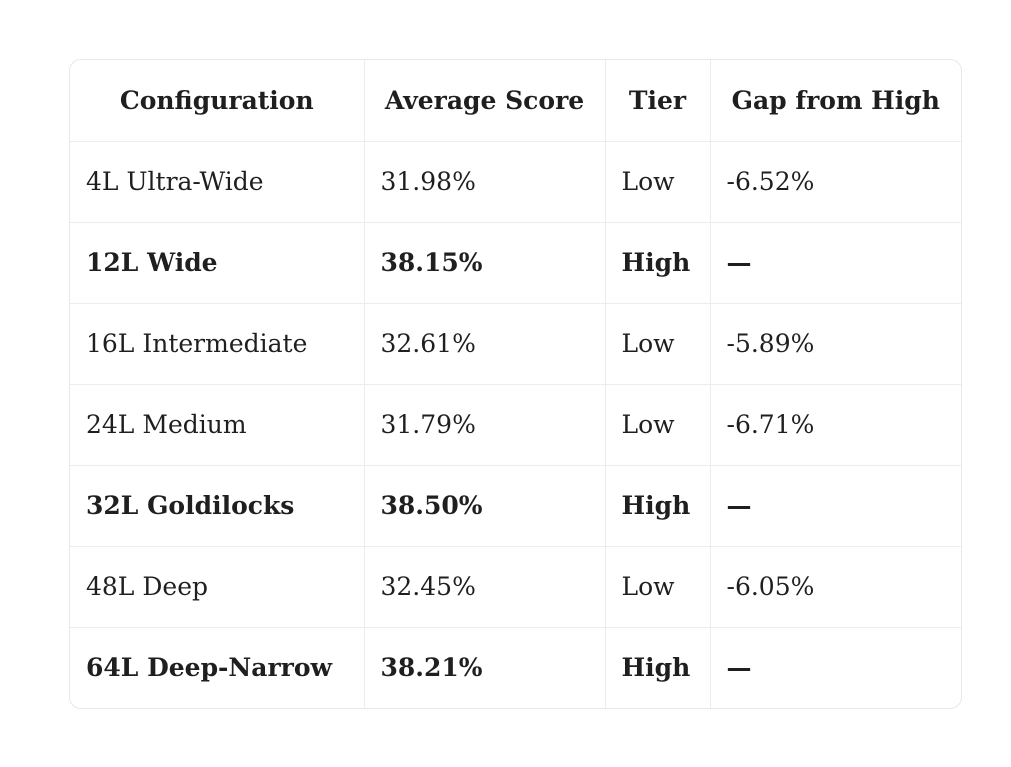 Image resolution: width=1011 pixels, height=767 pixels. I want to click on header-cell: Gap from High, so click(835, 101).